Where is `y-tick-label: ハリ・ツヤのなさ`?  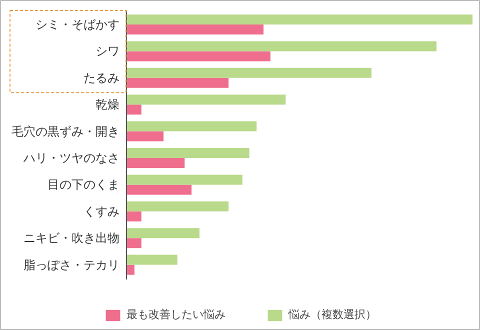
y-tick-label: ハリ・ツヤのなさ is located at coordinates (71, 158).